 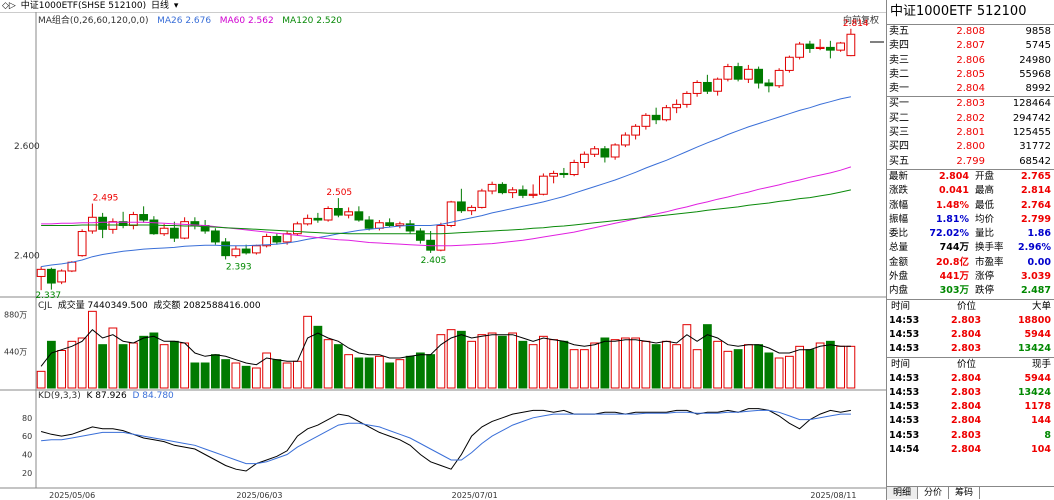 I want to click on ask-volume: 55968, so click(x=1035, y=74).